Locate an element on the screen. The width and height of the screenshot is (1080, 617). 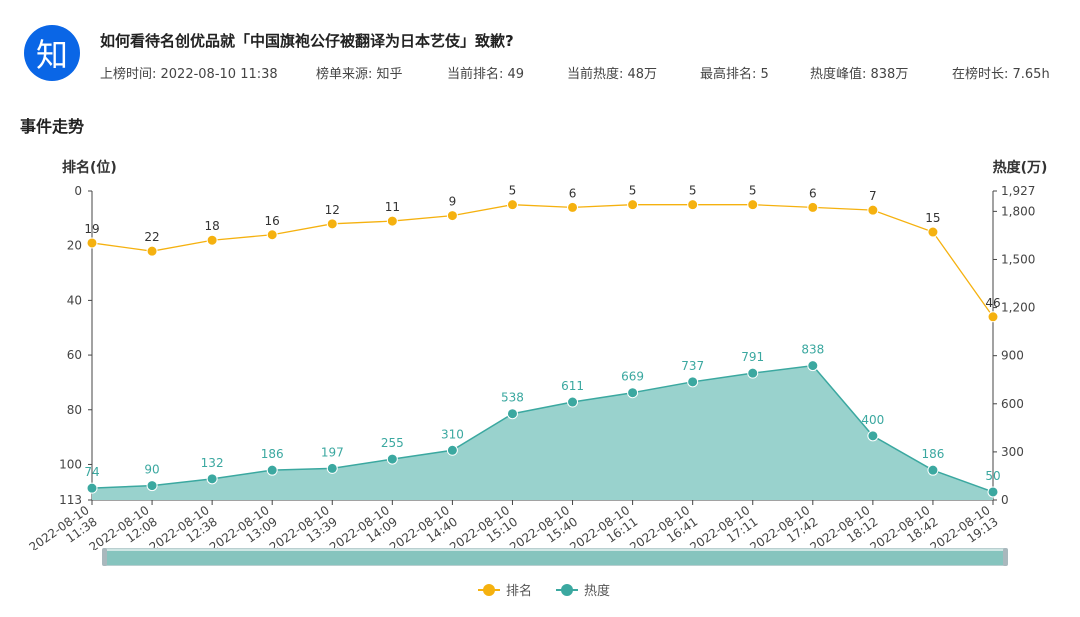
rank-data-label: 19 is located at coordinates (91, 229).